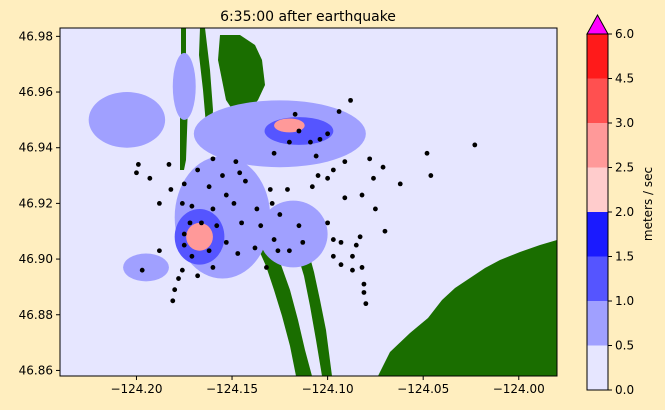 The height and width of the screenshot is (410, 665). What do you see at coordinates (624, 34) in the screenshot?
I see `colorbar-tick-label: 6.0` at bounding box center [624, 34].